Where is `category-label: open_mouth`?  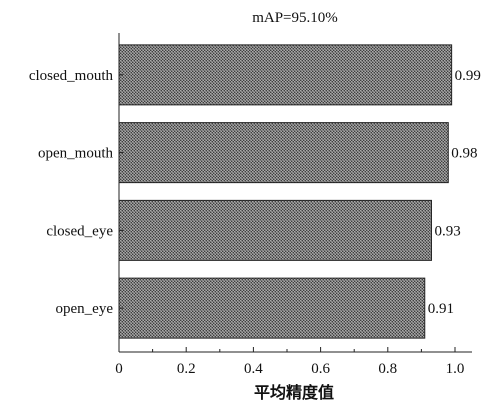 category-label: open_mouth is located at coordinates (75, 154).